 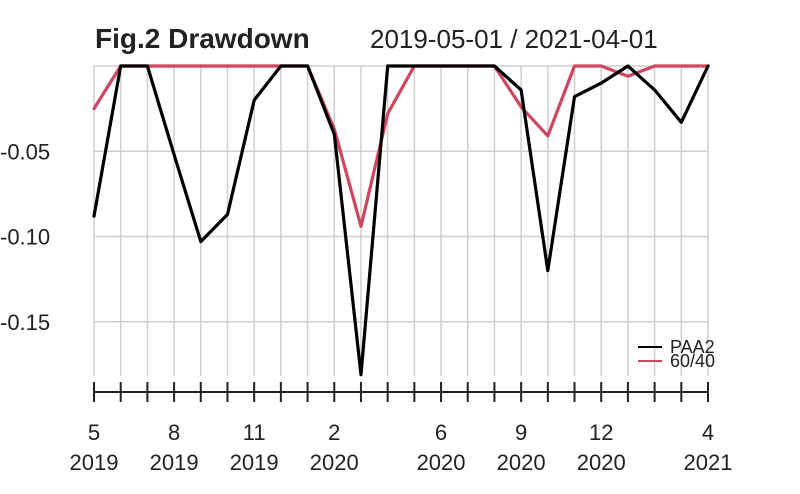 What do you see at coordinates (94, 432) in the screenshot?
I see `x-tick-label-month: 5` at bounding box center [94, 432].